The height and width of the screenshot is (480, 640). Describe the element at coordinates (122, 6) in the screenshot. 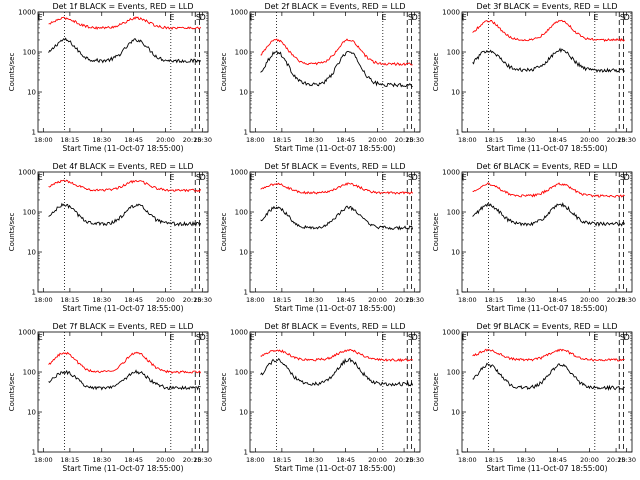

I see `panel-title: Det 1f BLACK = Events, RED = LLD` at that location.